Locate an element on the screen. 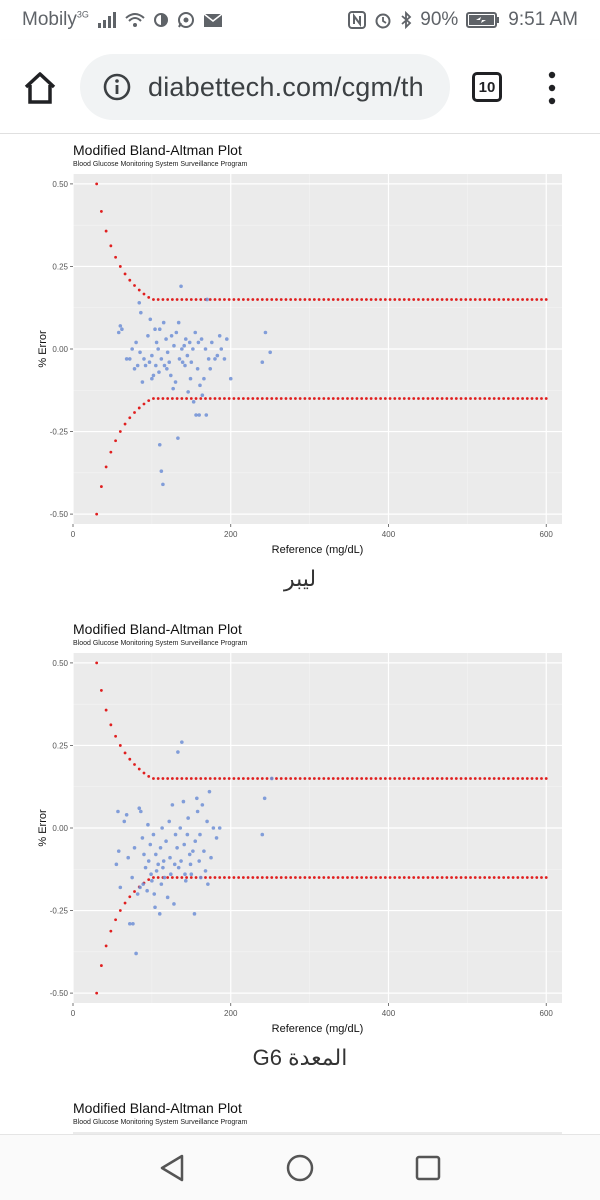 This screenshot has height=1200, width=600. url-text: diabettech.com/cgm/th is located at coordinates (286, 86).